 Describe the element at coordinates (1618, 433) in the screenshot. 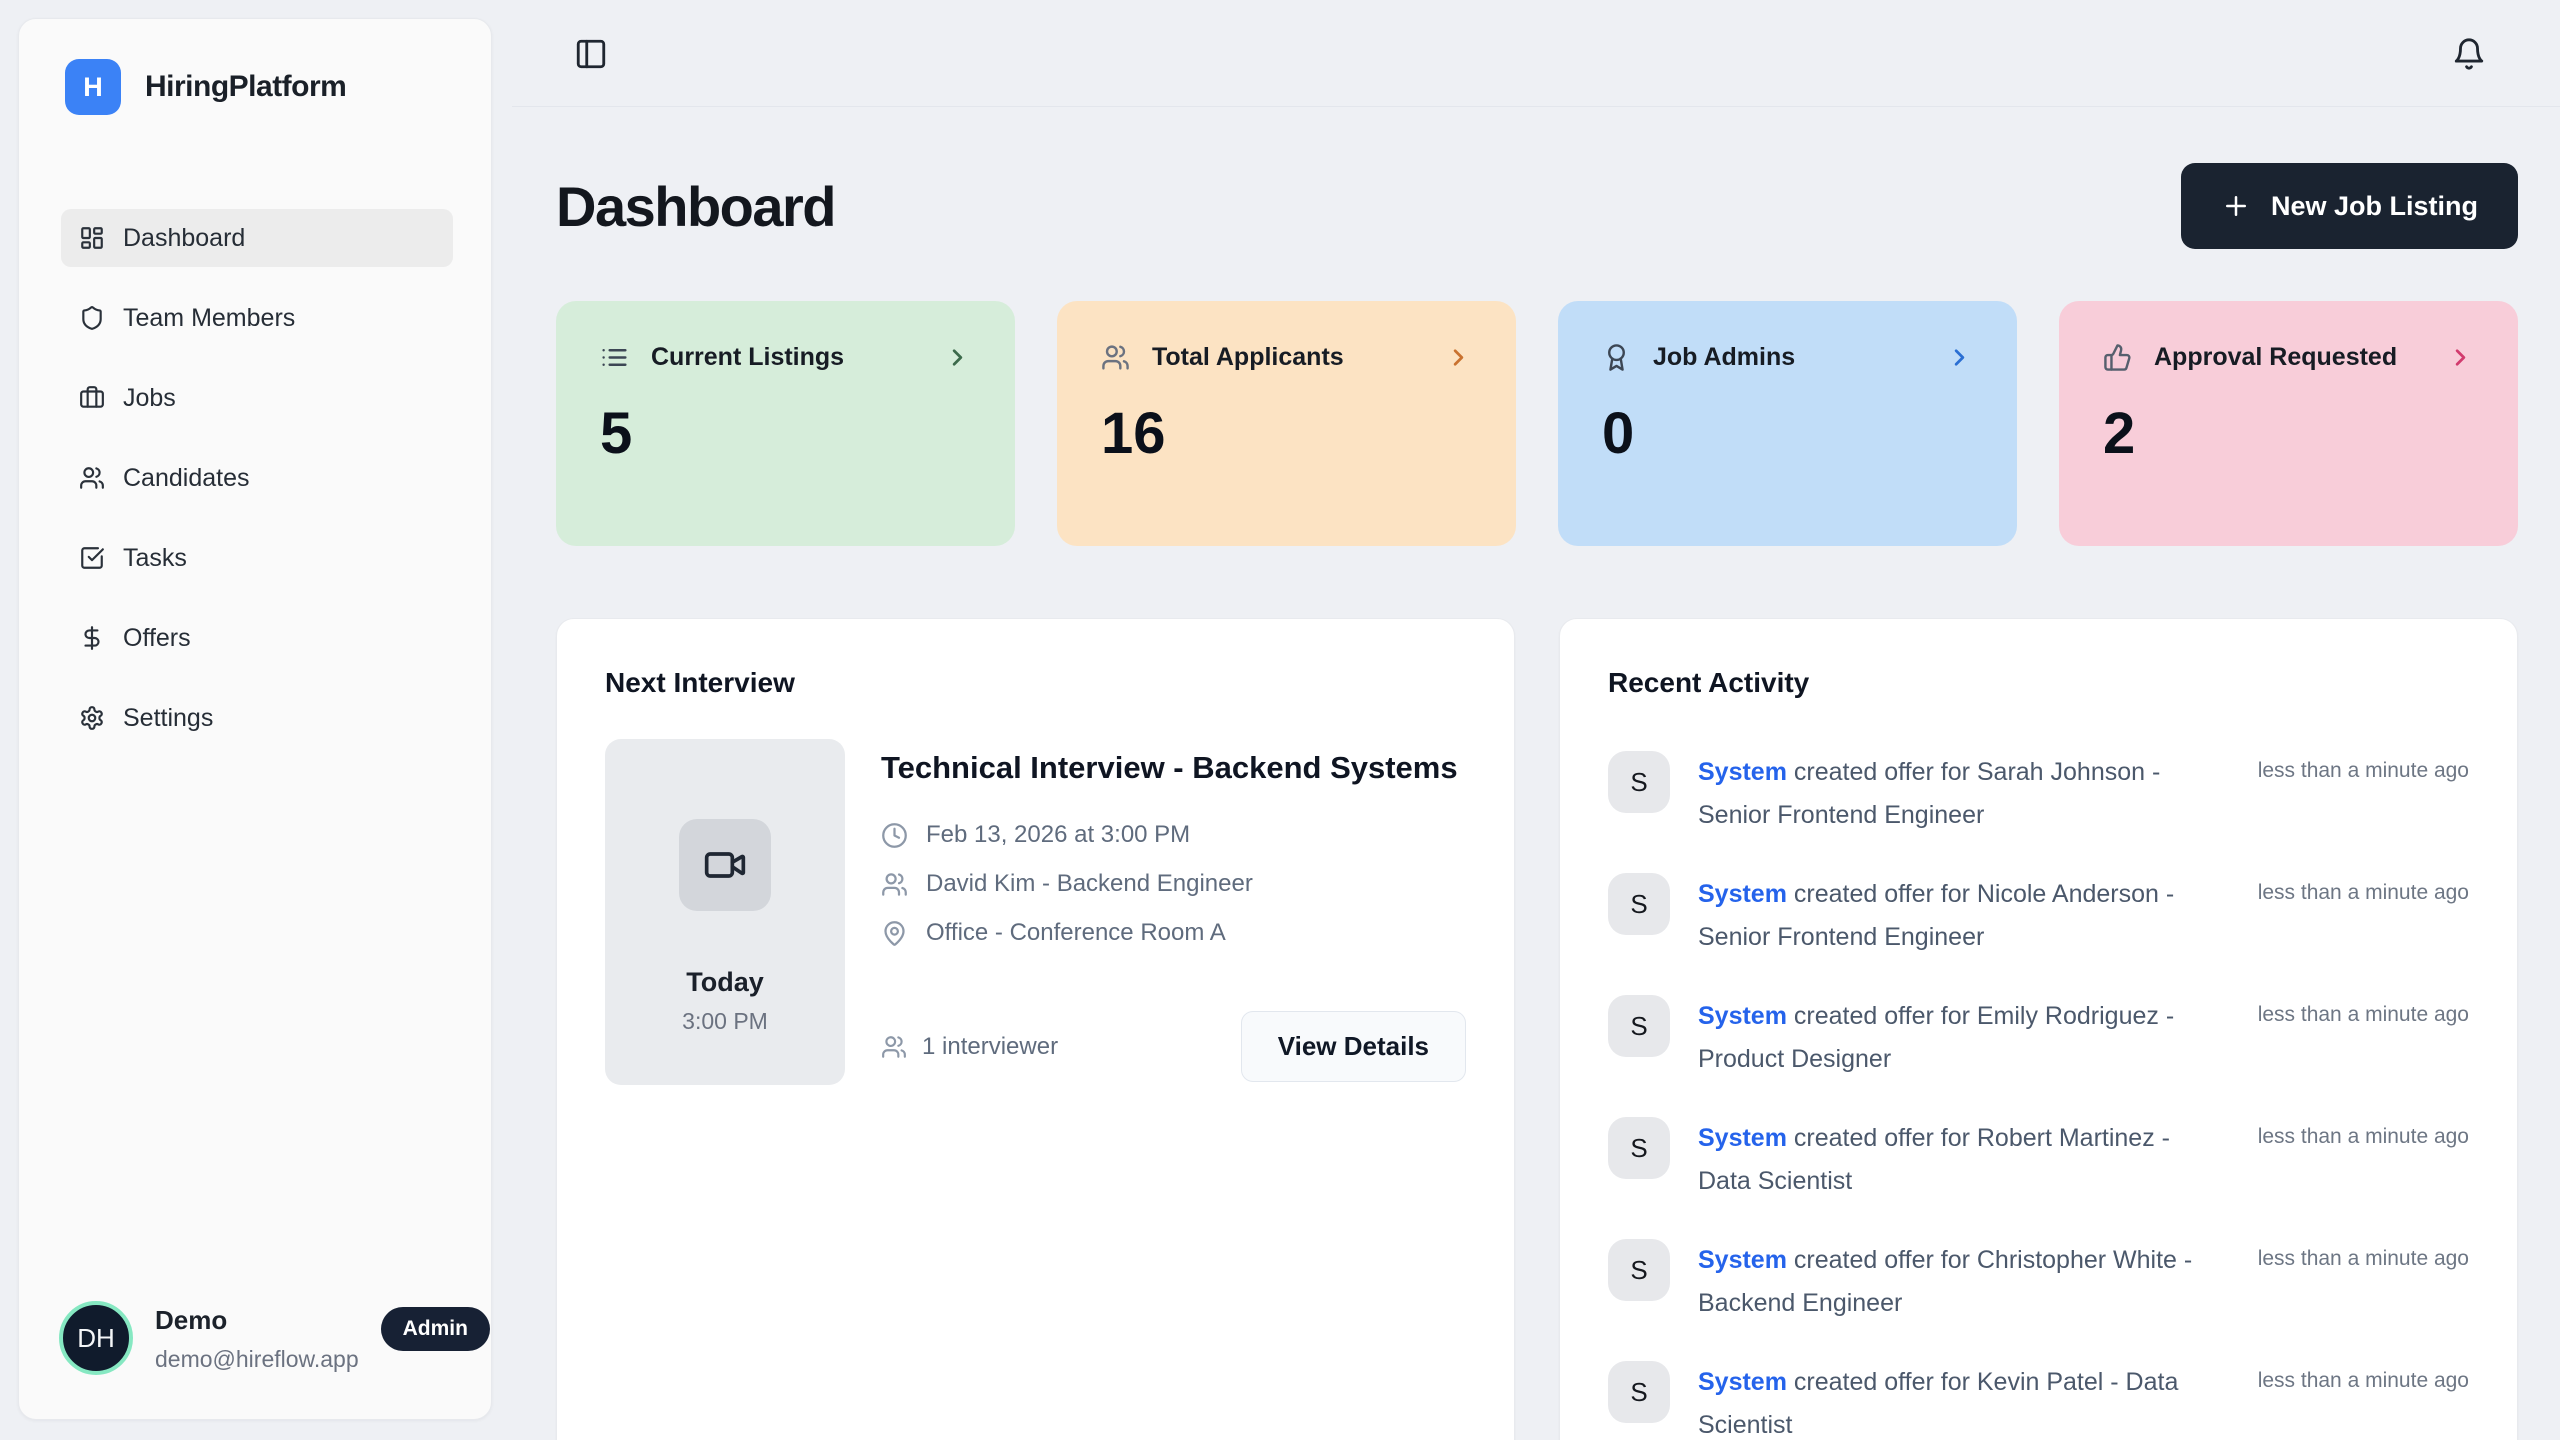

I see `stat-value: 0` at that location.